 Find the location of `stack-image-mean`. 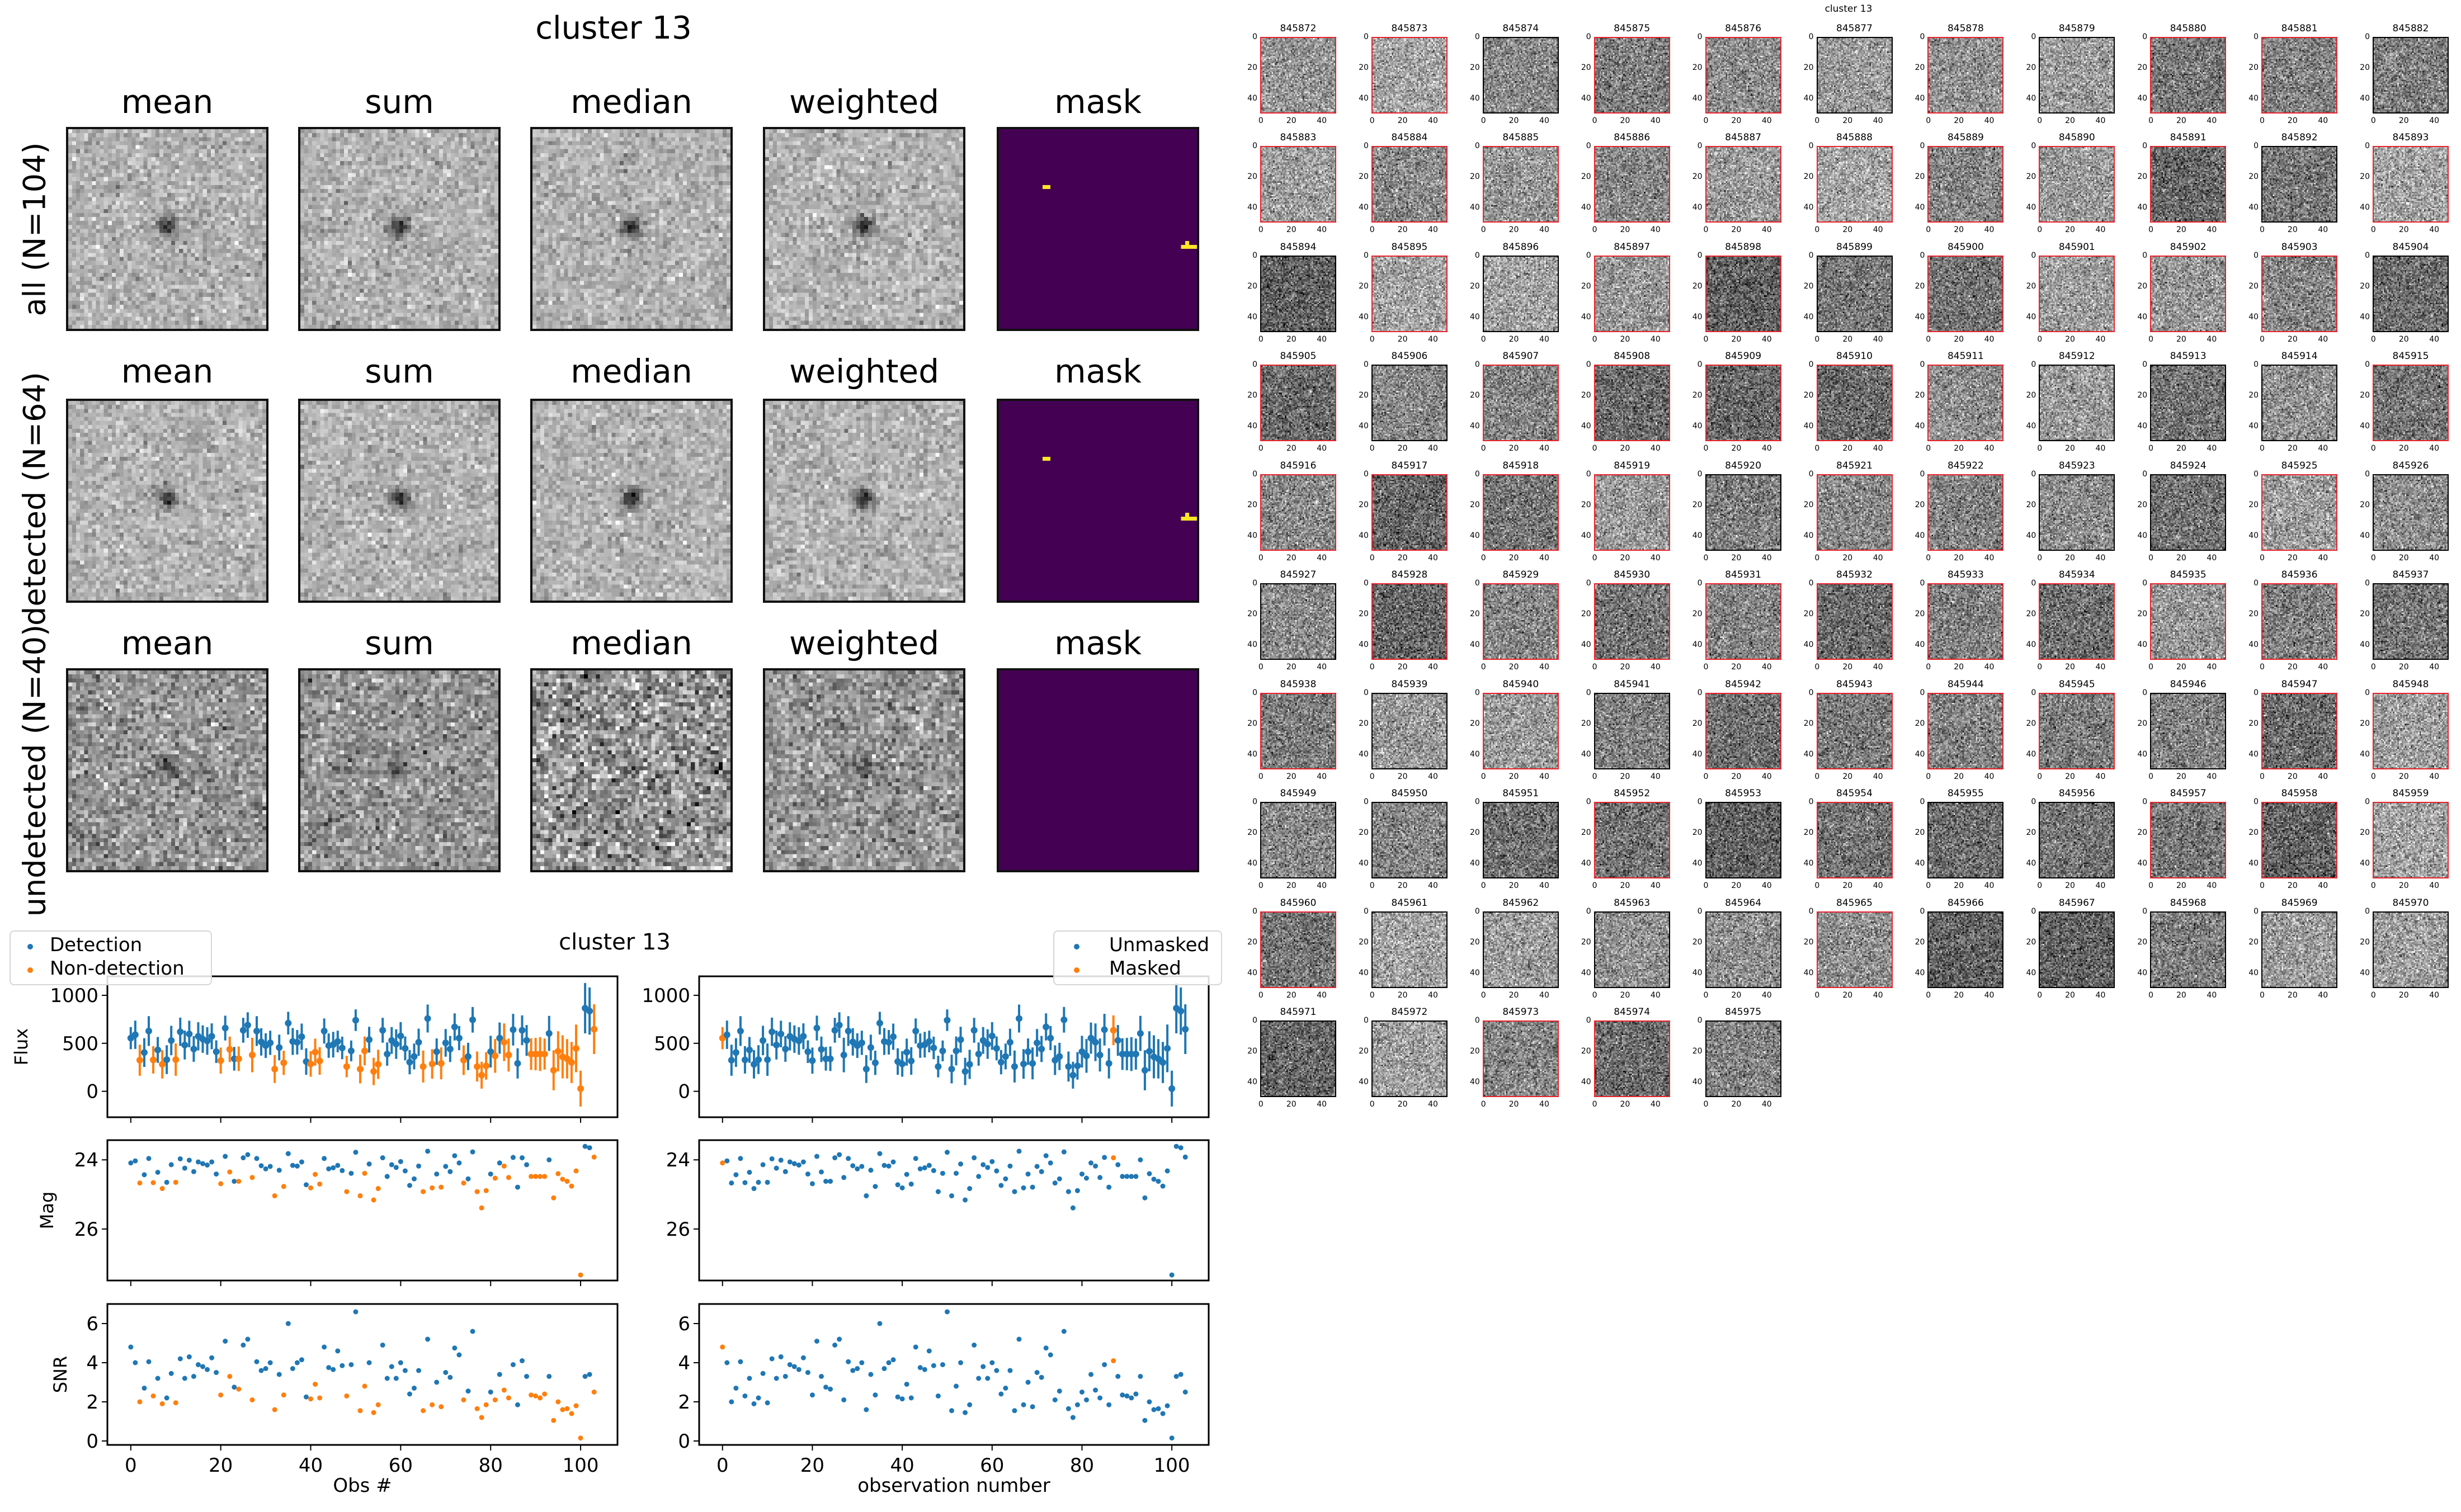

stack-image-mean is located at coordinates (167, 770).